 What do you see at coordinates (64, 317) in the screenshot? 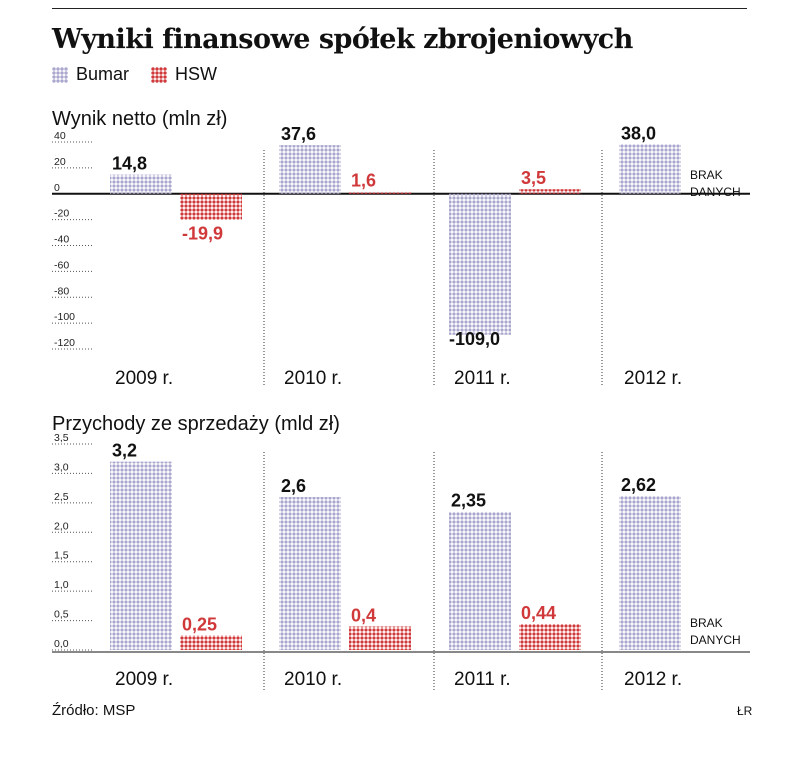
I see `y-tick-label: -100` at bounding box center [64, 317].